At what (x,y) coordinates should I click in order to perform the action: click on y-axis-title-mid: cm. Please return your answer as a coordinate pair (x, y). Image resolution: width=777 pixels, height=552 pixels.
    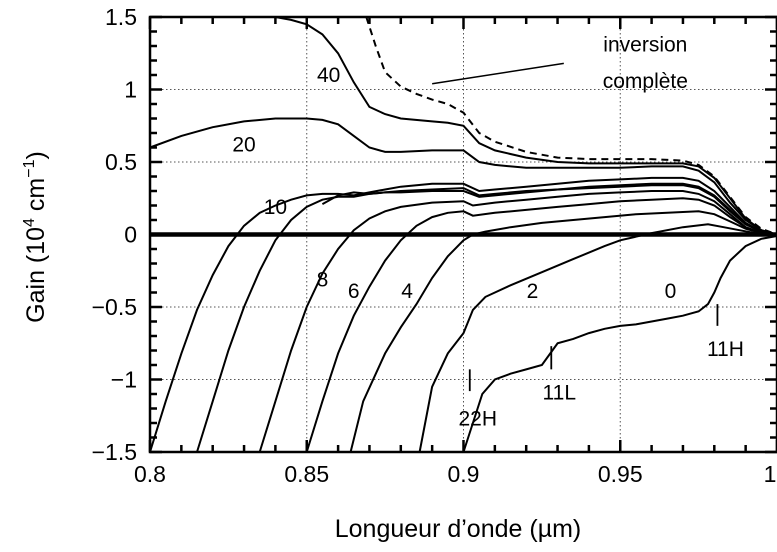
    Looking at the image, I should click on (36, 198).